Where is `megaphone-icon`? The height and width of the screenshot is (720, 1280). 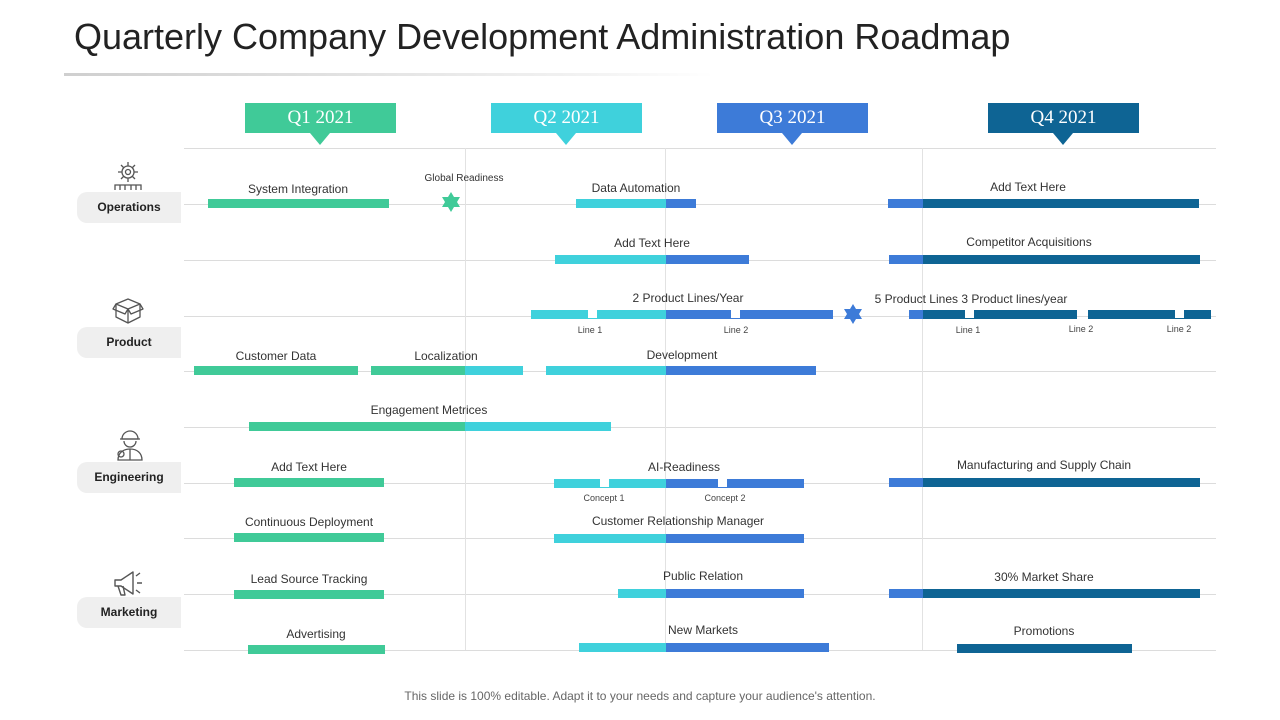 megaphone-icon is located at coordinates (128, 583).